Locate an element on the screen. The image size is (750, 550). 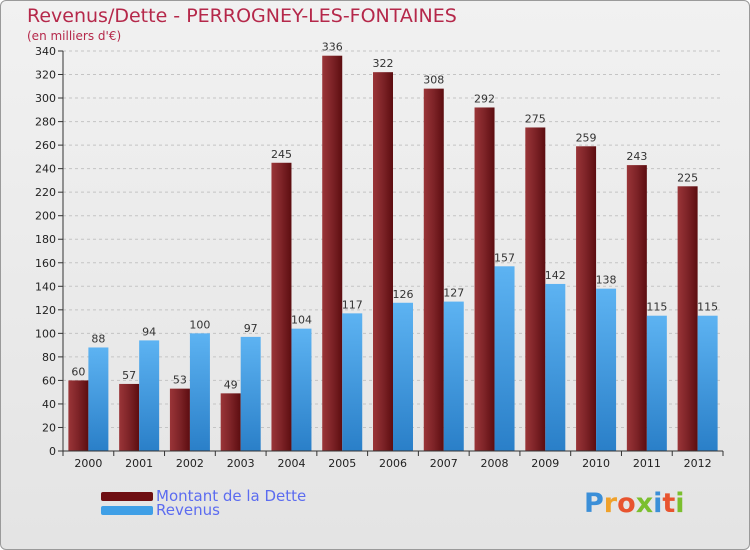
x-tick-label-2004: 2004 is located at coordinates (291, 463).